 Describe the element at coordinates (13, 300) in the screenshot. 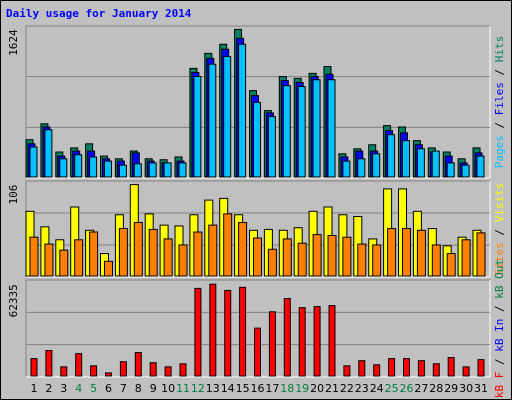

I see `y-tick-label: 62335` at that location.